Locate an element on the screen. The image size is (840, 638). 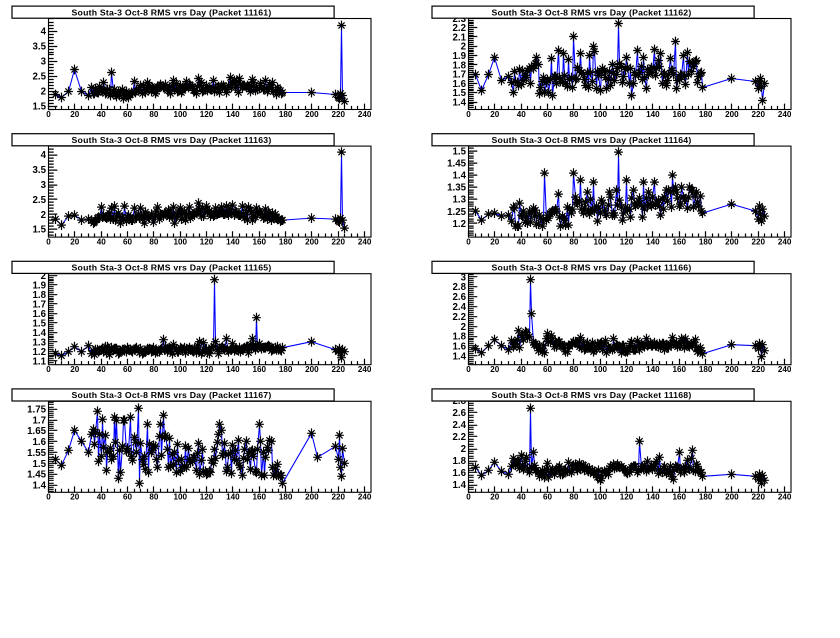
svg-text: 120 is located at coordinates (627, 242).